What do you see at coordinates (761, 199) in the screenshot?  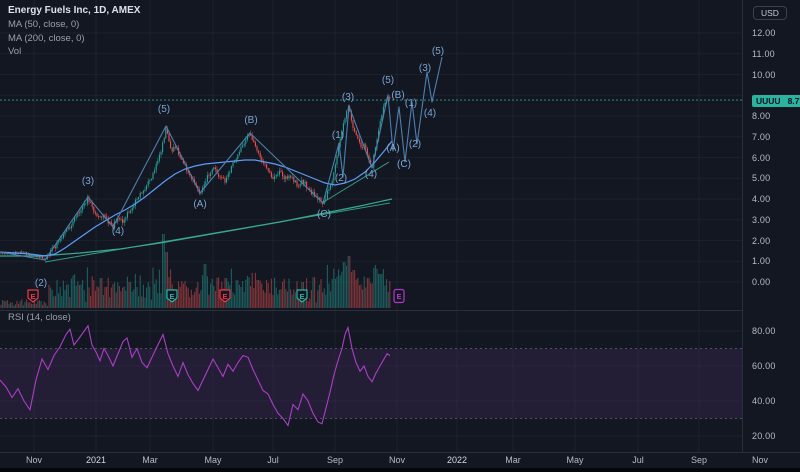 I see `price-tick: 4.00` at bounding box center [761, 199].